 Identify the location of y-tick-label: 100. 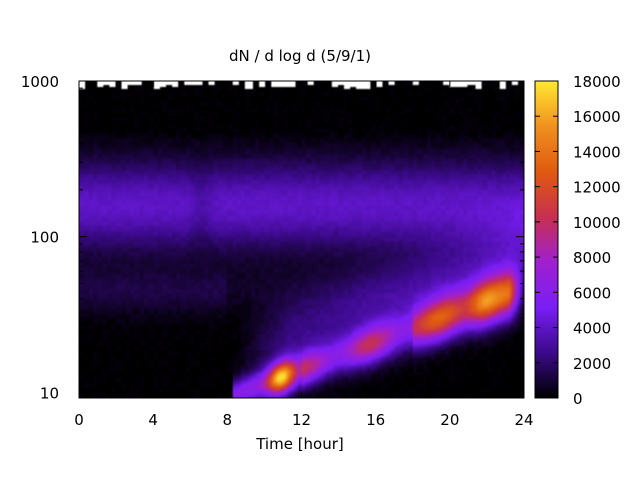
(44, 238).